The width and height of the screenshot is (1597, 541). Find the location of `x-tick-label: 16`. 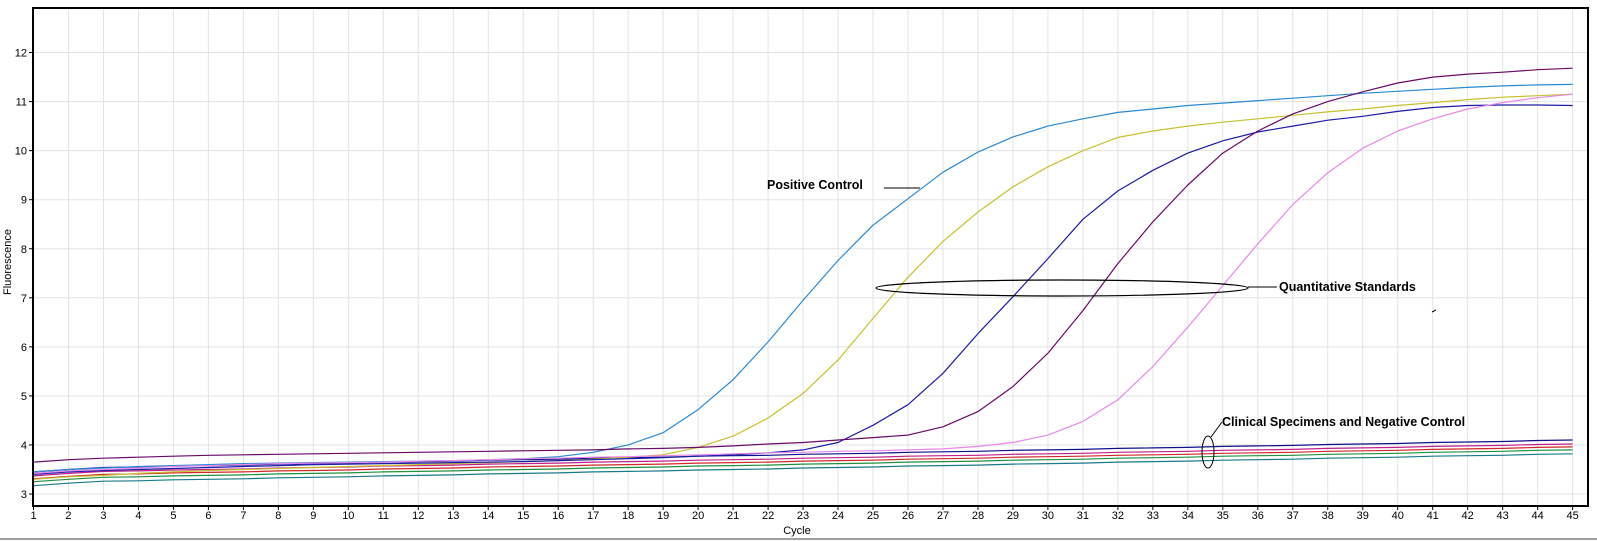

x-tick-label: 16 is located at coordinates (558, 516).